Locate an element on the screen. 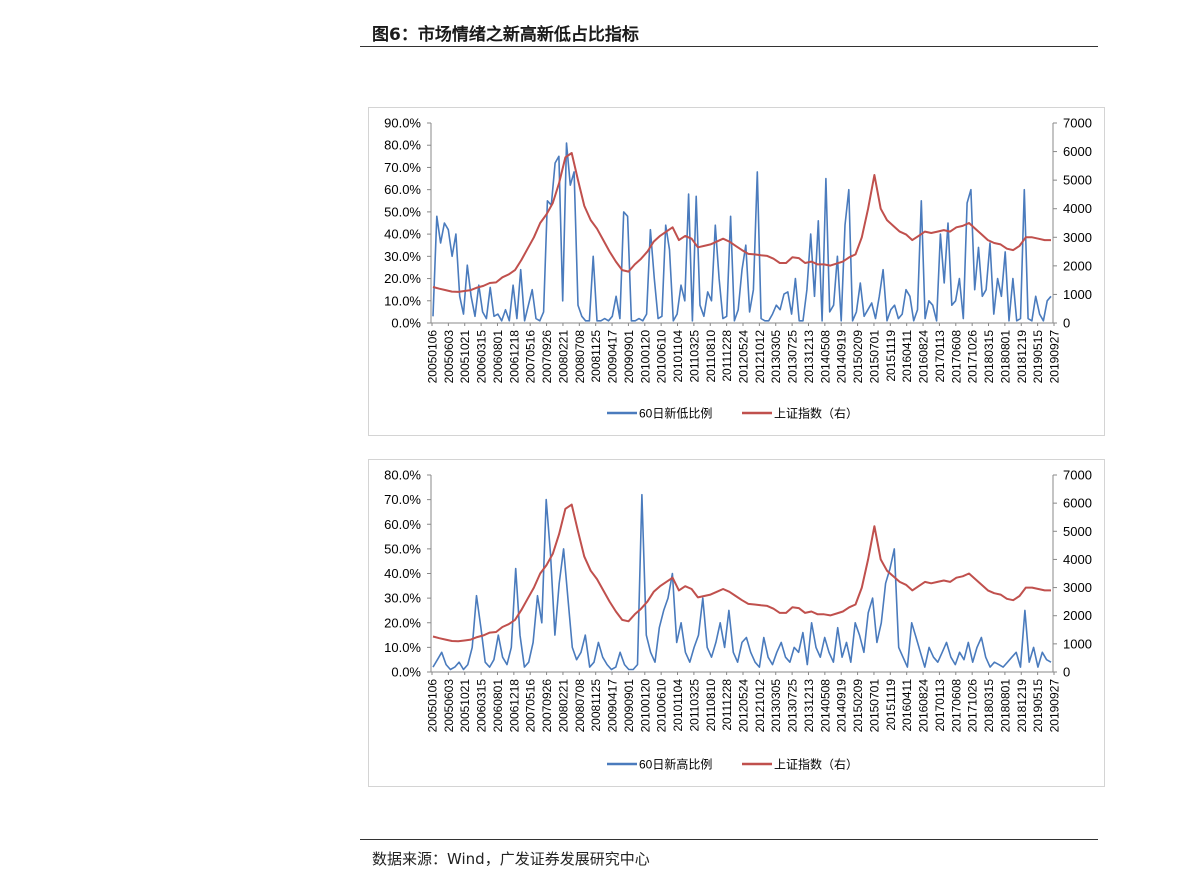 The image size is (1191, 887). x-tick-label: 20070926 is located at coordinates (547, 357).